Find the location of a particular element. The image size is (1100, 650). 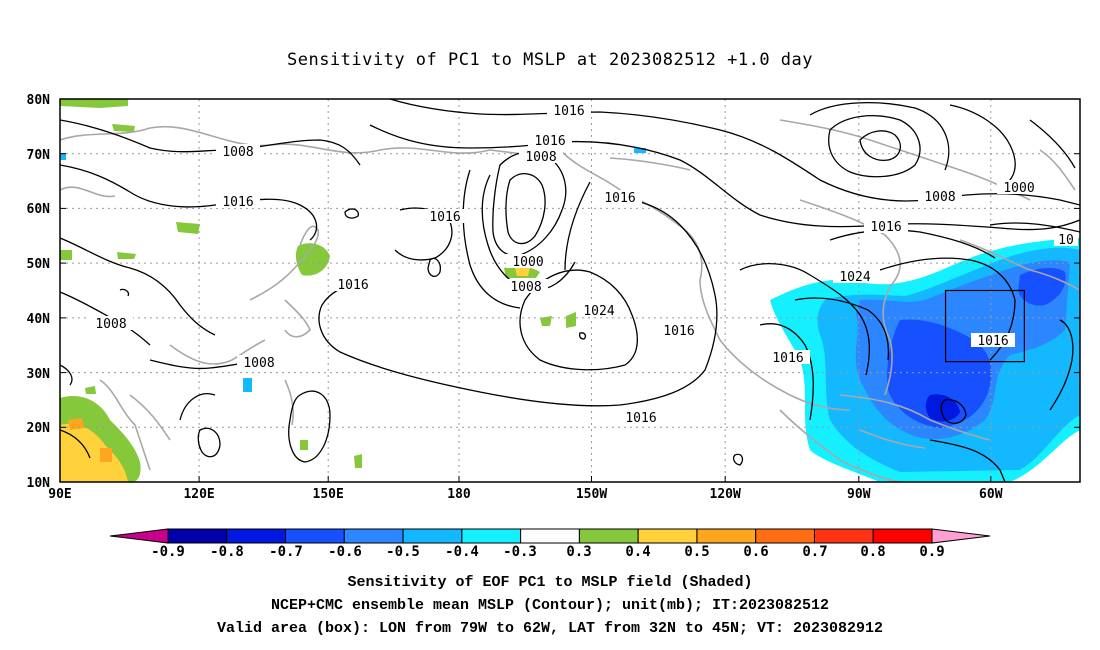

contour-label-1016-d: 1016 is located at coordinates (620, 198).